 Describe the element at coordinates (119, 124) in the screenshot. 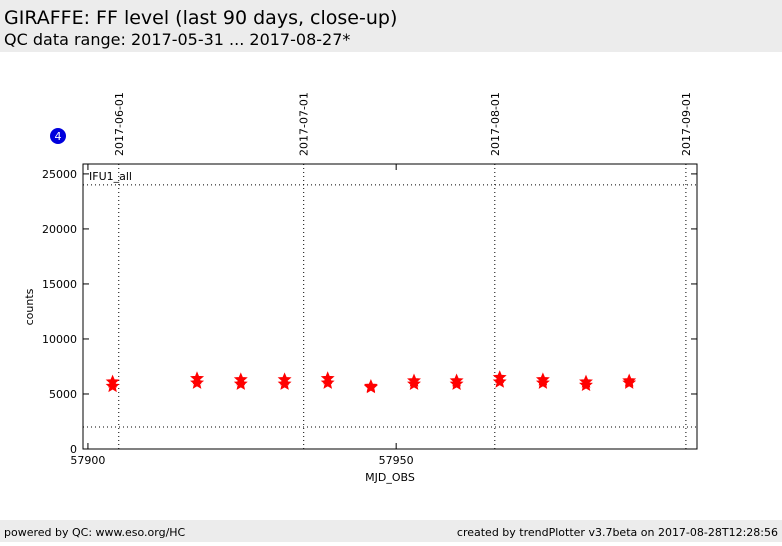

I see `date-label: 2017-06-01` at that location.